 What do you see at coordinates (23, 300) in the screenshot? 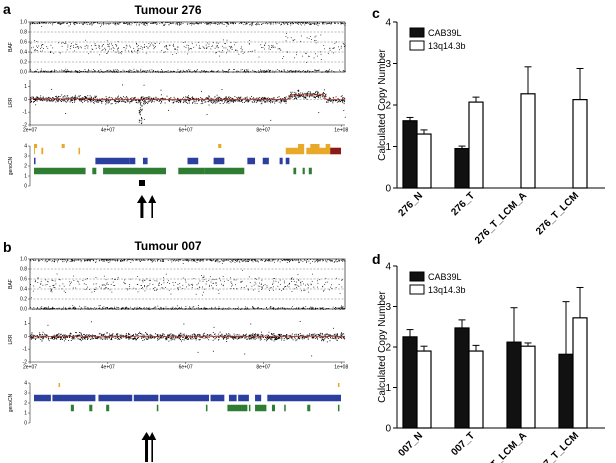
I see `baf-tick-label: 0.2` at bounding box center [23, 300].